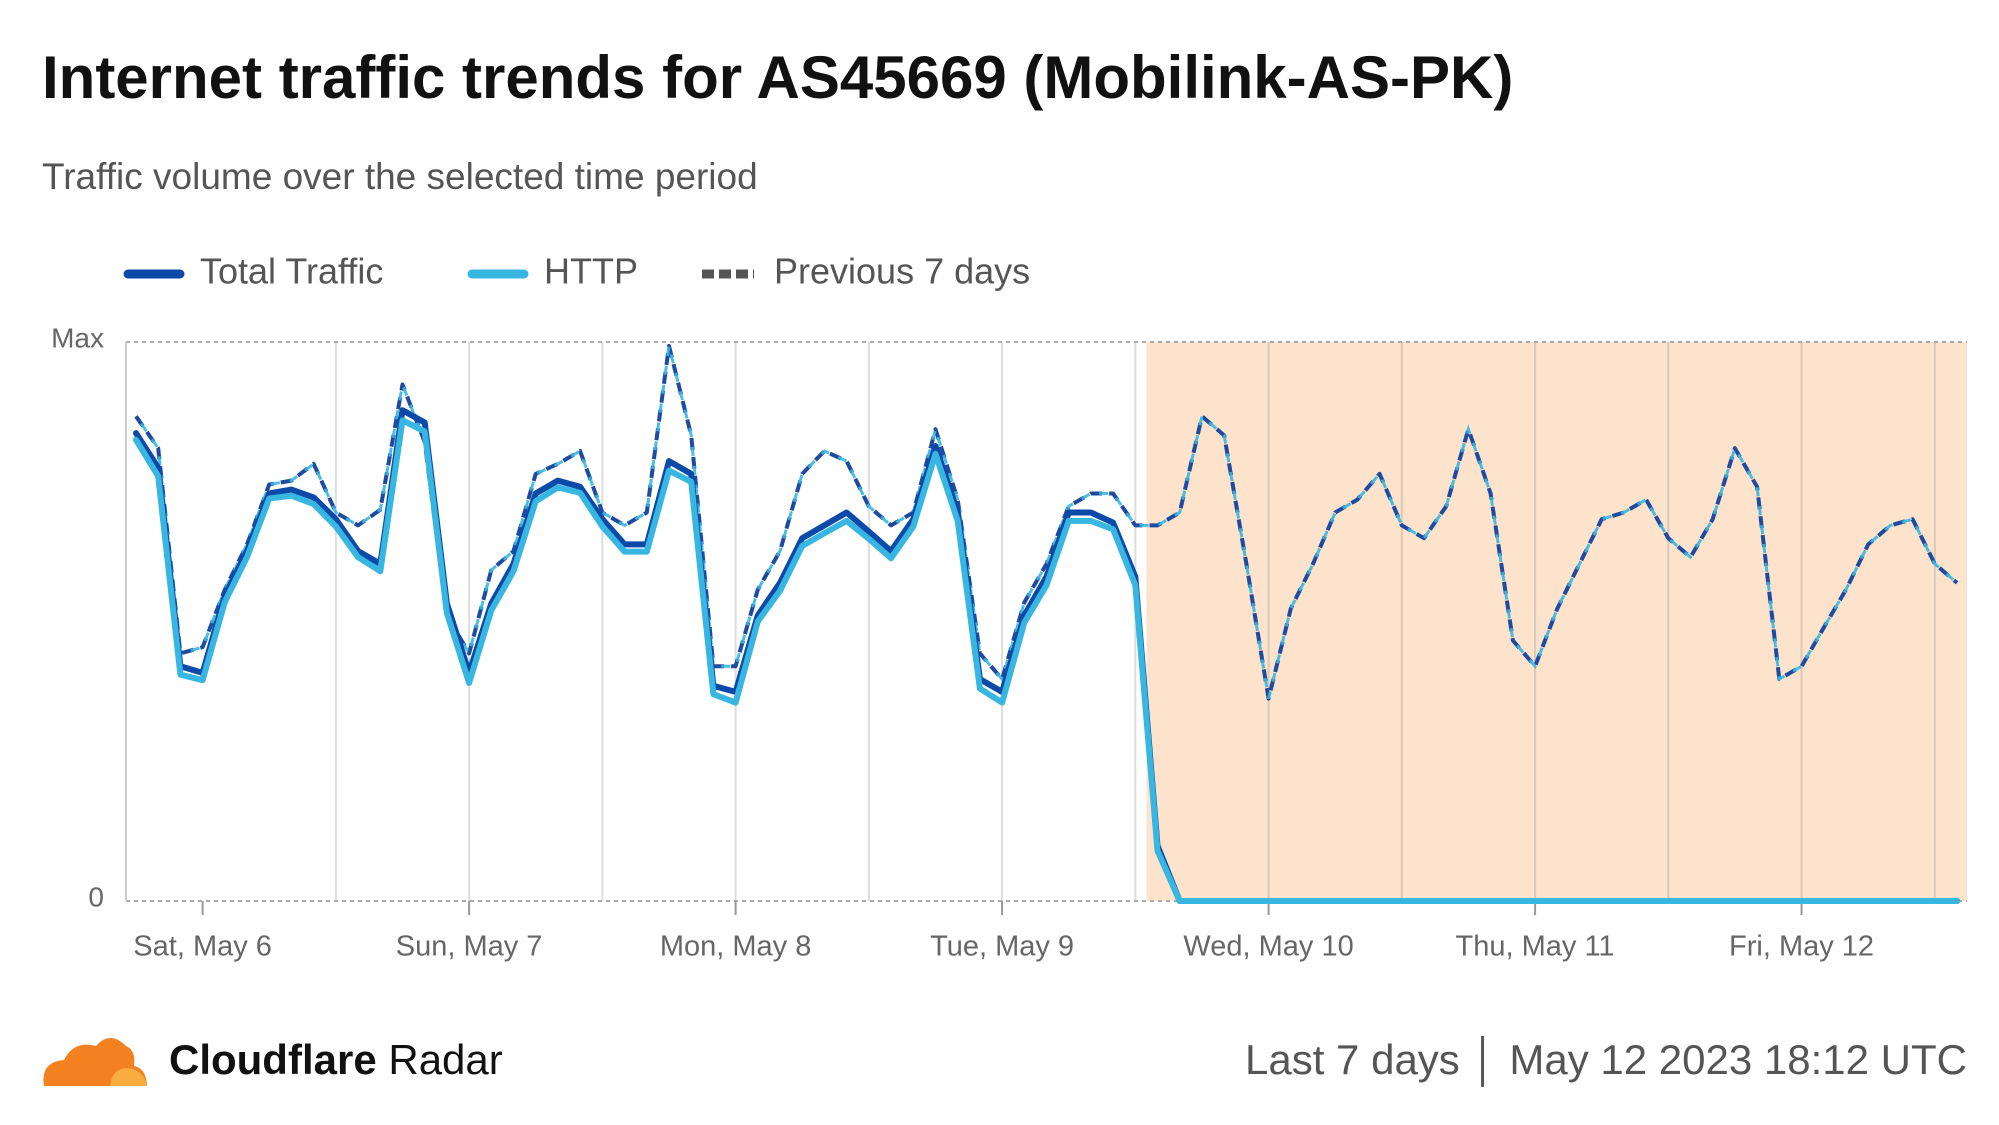 This screenshot has height=1125, width=1999. I want to click on x-tick-label: Sun, May 7, so click(469, 947).